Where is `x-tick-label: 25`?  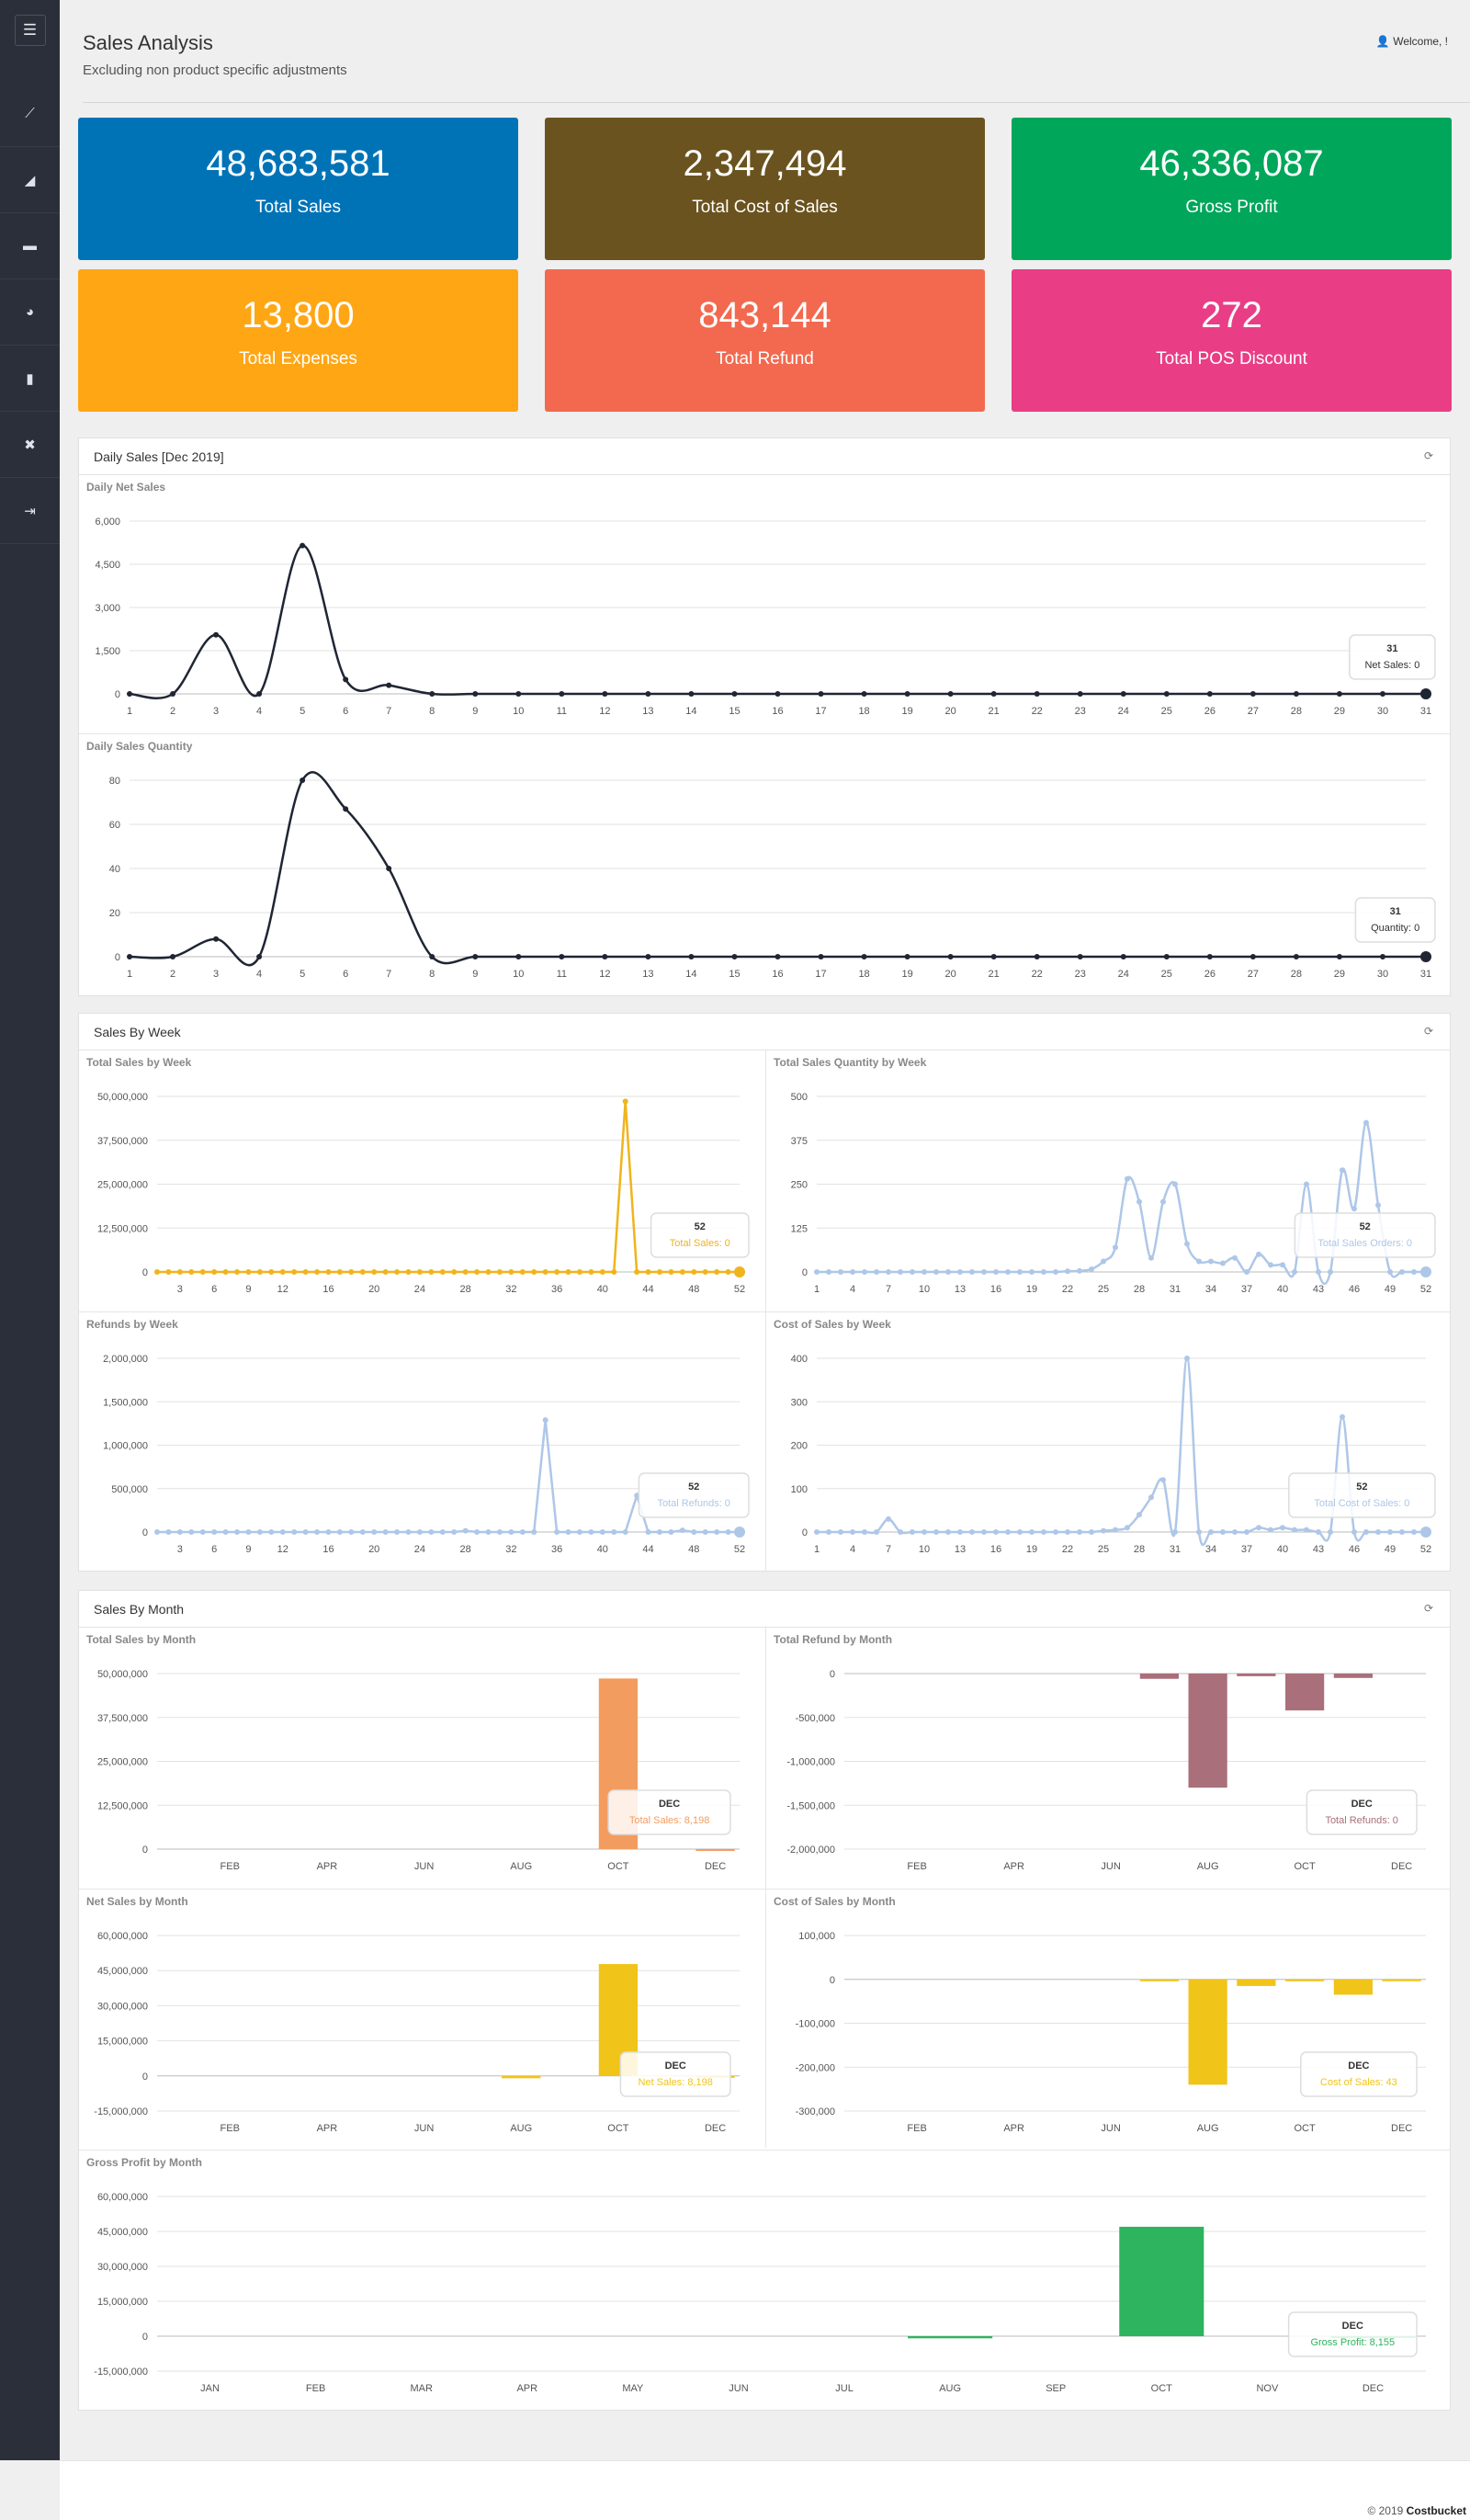 x-tick-label: 25 is located at coordinates (1104, 1549).